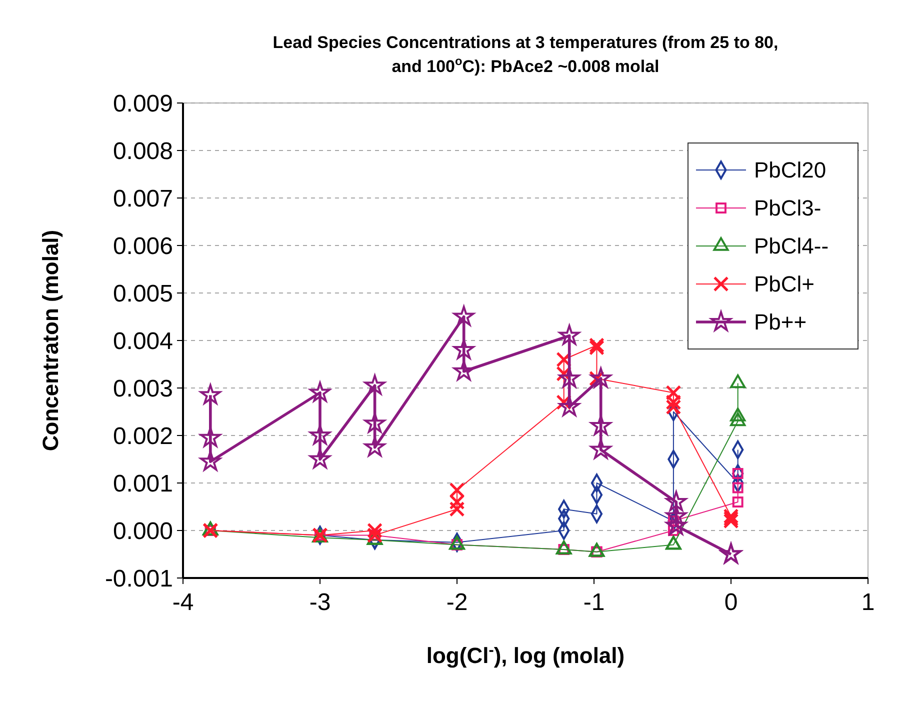 This screenshot has height=720, width=915. I want to click on legend-label: PbCl20, so click(790, 170).